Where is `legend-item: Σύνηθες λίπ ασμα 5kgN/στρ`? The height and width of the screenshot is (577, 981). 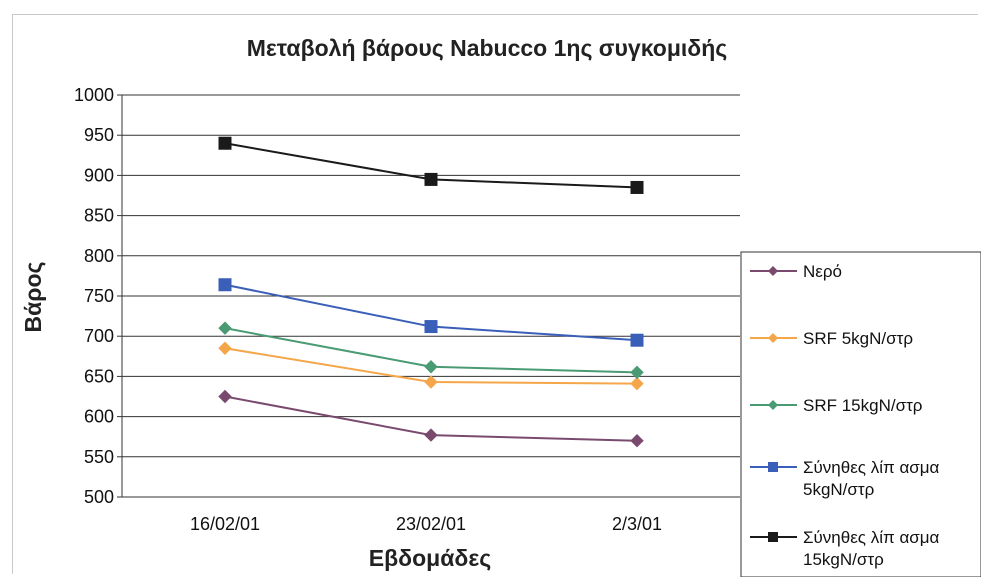 legend-item: Σύνηθες λίπ ασμα 5kgN/στρ is located at coordinates (845, 478).